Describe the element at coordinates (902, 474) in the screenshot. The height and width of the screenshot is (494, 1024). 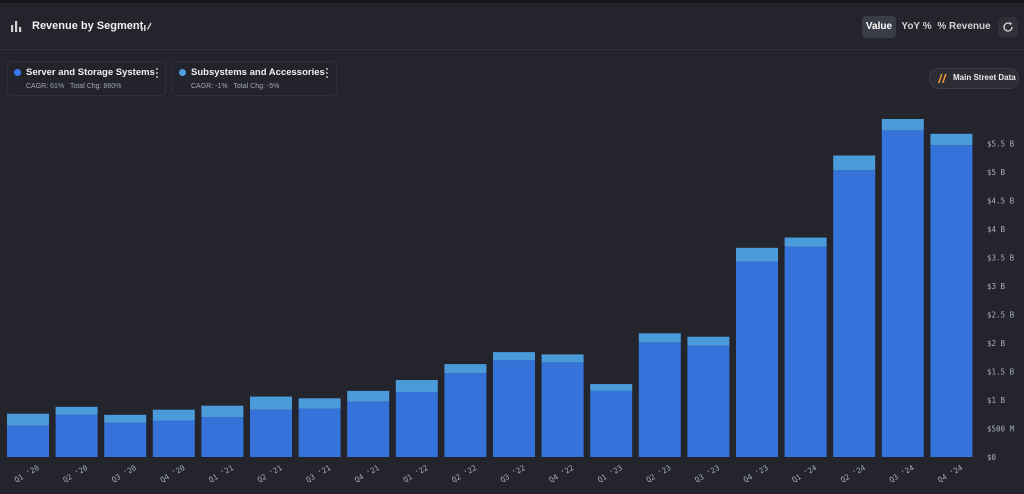
I see `x-tick-label: Q3 '24` at that location.